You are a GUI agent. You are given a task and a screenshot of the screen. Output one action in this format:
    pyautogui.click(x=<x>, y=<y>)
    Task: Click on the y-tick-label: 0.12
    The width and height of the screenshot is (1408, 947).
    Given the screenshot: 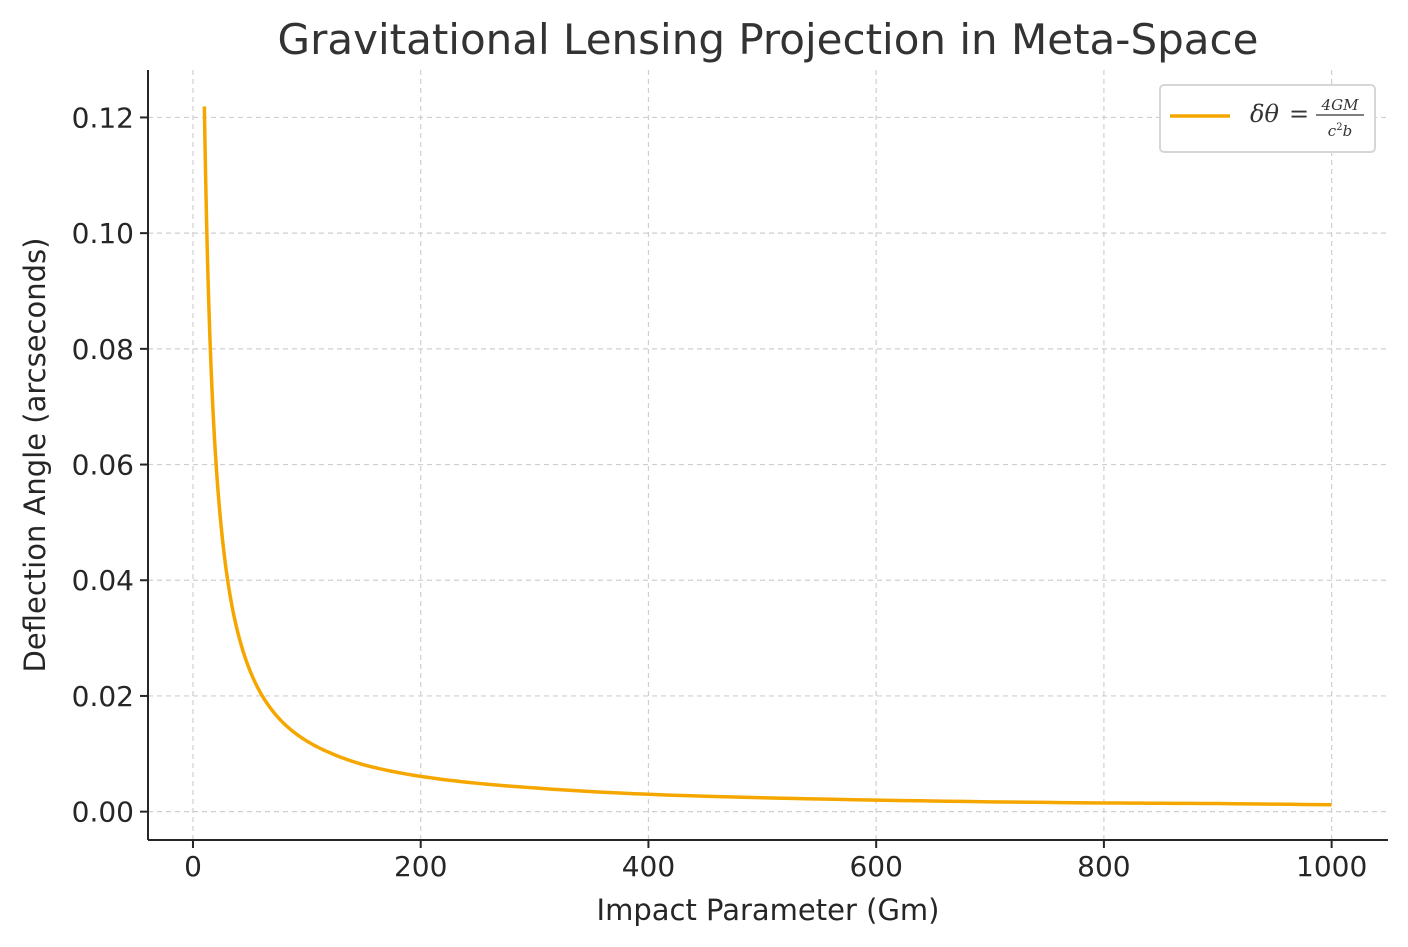 What is the action you would take?
    pyautogui.click(x=103, y=117)
    